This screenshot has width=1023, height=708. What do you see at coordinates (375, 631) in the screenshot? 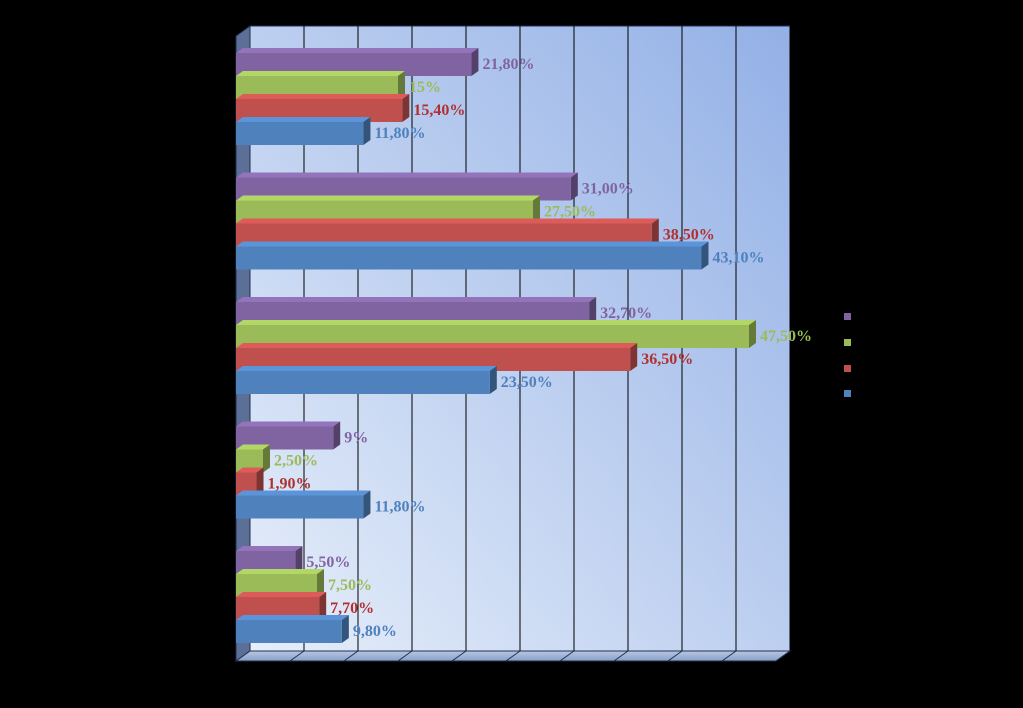
I see `data-label: 9,80%` at bounding box center [375, 631].